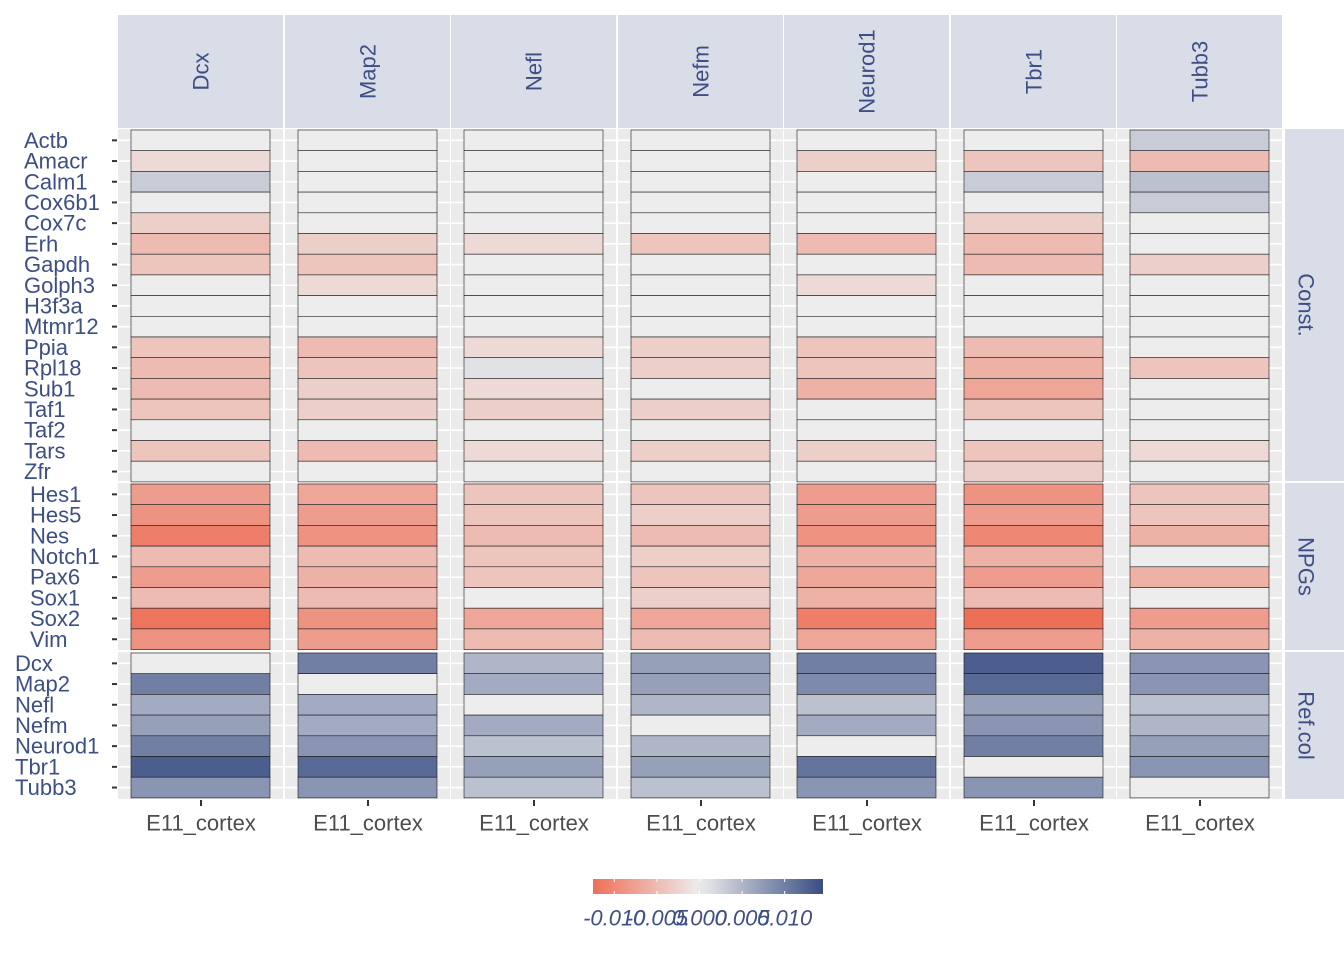 The width and height of the screenshot is (1344, 960). Describe the element at coordinates (53, 305) in the screenshot. I see `row-label: H3f3a` at that location.